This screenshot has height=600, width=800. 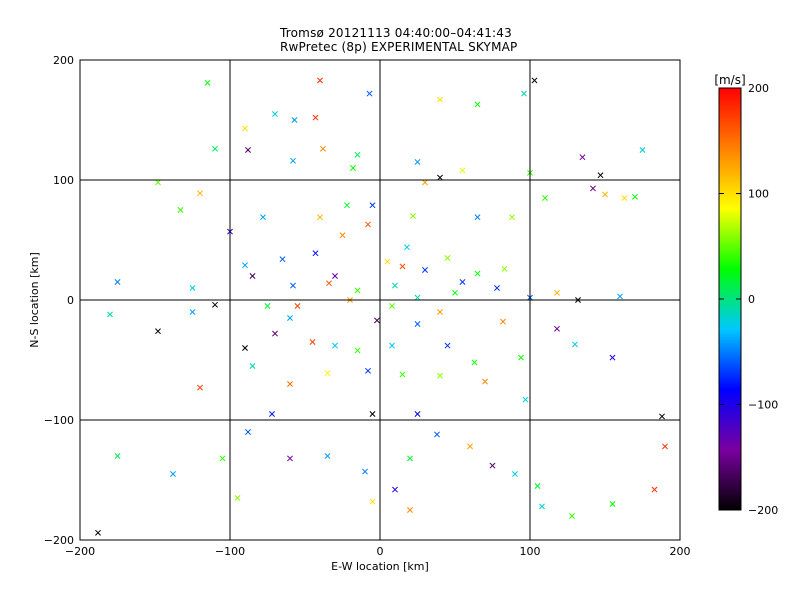 I want to click on y-tick-label: 0, so click(x=70, y=300).